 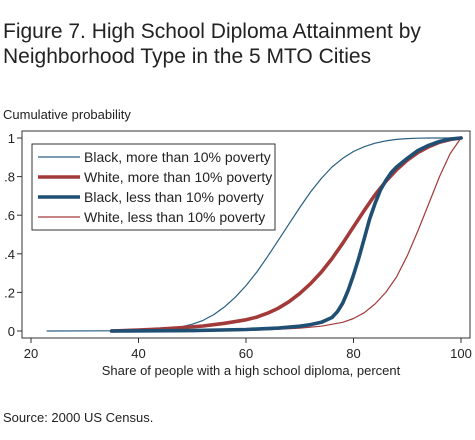 I want to click on y-tick-label: .8, so click(x=9, y=177).